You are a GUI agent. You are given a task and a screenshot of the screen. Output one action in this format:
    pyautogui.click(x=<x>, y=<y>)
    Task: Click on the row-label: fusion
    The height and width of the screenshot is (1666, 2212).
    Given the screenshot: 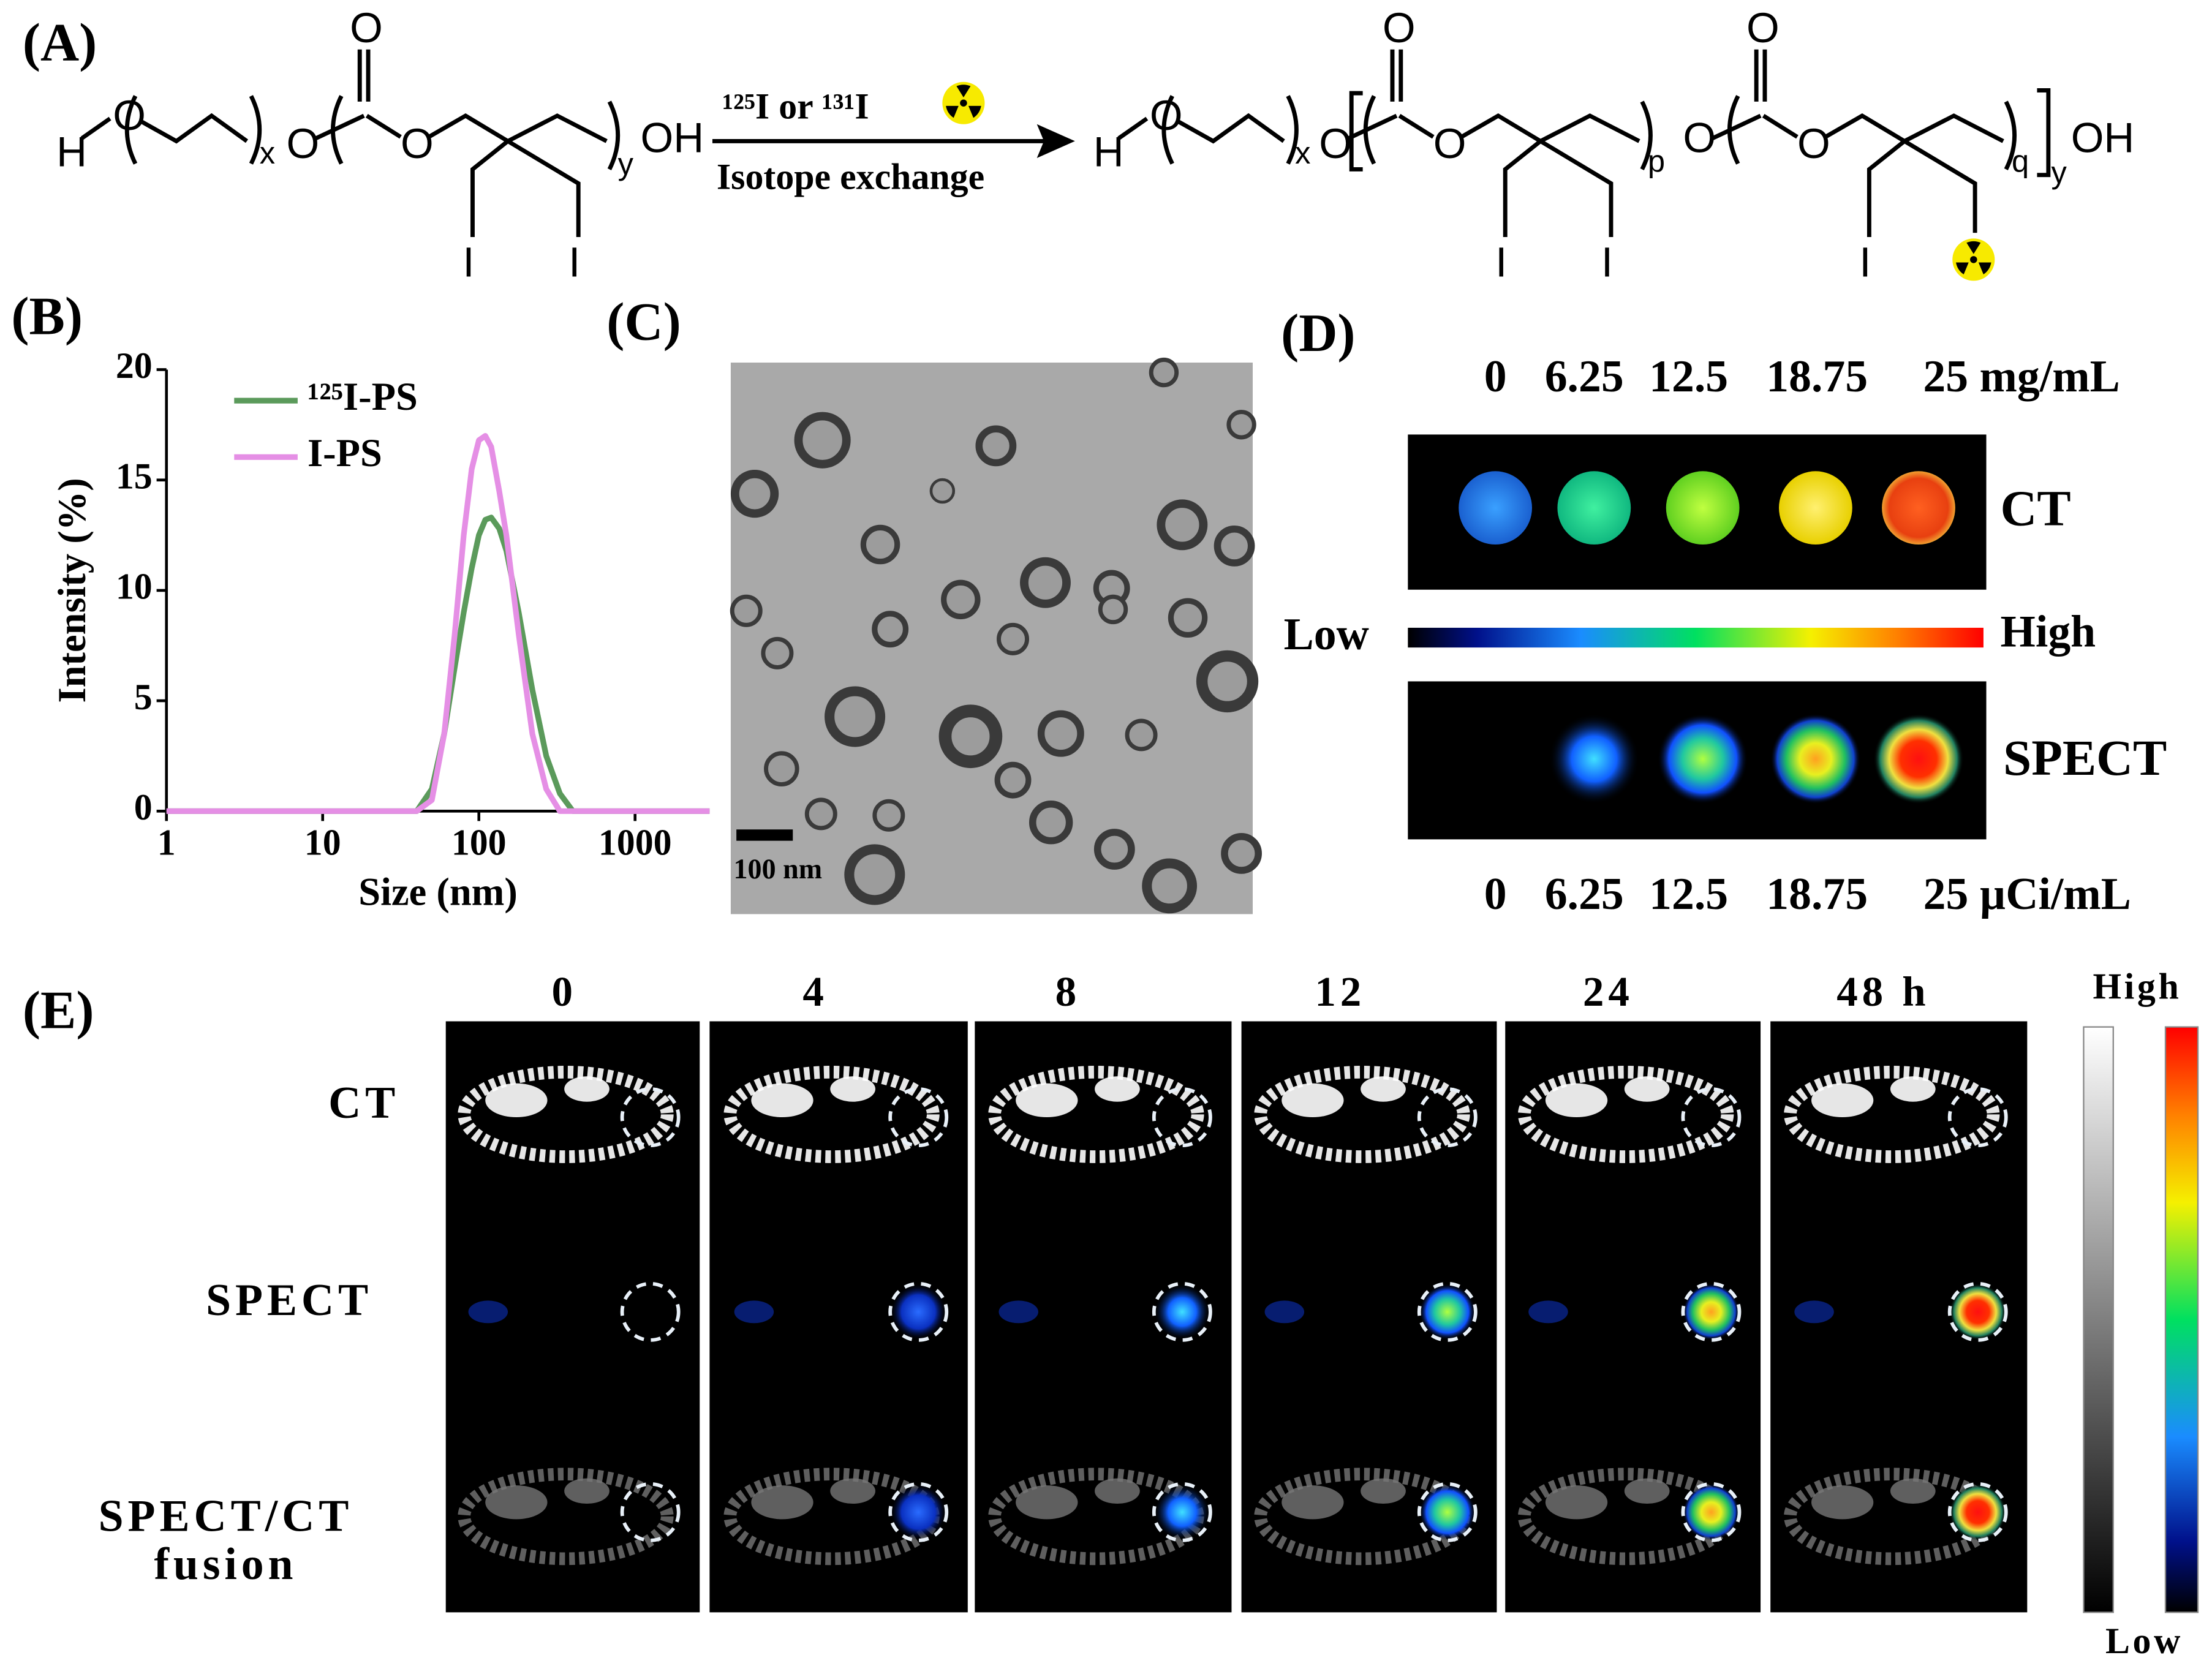 What is the action you would take?
    pyautogui.click(x=225, y=1564)
    